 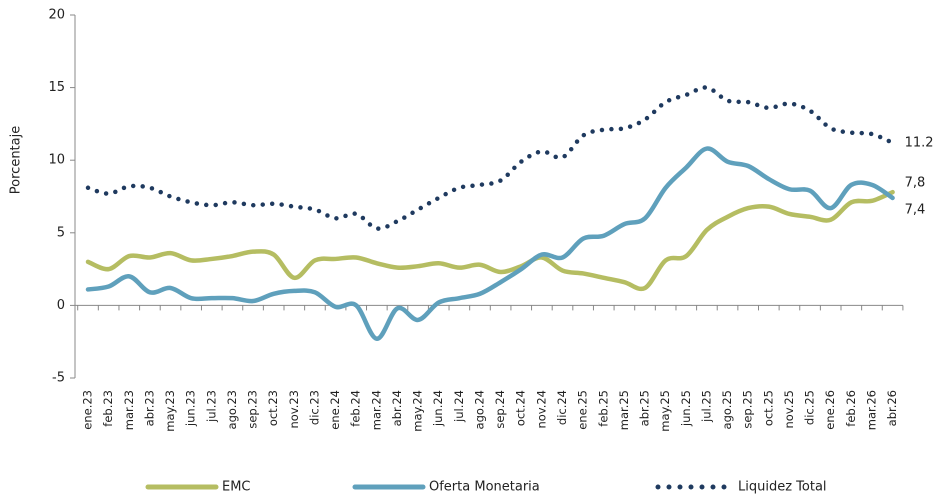 I want to click on x-tick-label: abr.26, so click(x=892, y=408).